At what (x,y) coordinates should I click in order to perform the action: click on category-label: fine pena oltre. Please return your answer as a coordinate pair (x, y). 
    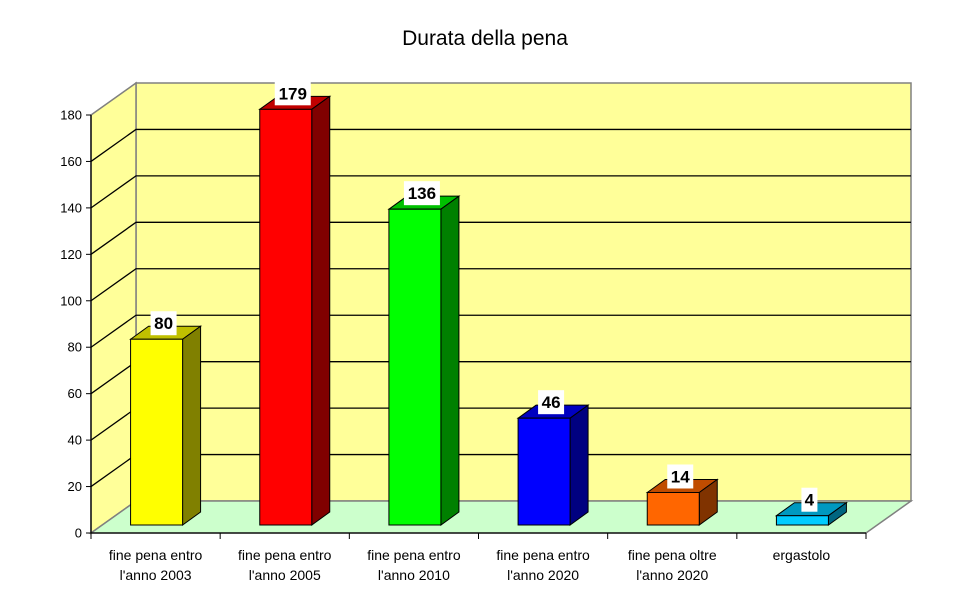
    Looking at the image, I should click on (672, 555).